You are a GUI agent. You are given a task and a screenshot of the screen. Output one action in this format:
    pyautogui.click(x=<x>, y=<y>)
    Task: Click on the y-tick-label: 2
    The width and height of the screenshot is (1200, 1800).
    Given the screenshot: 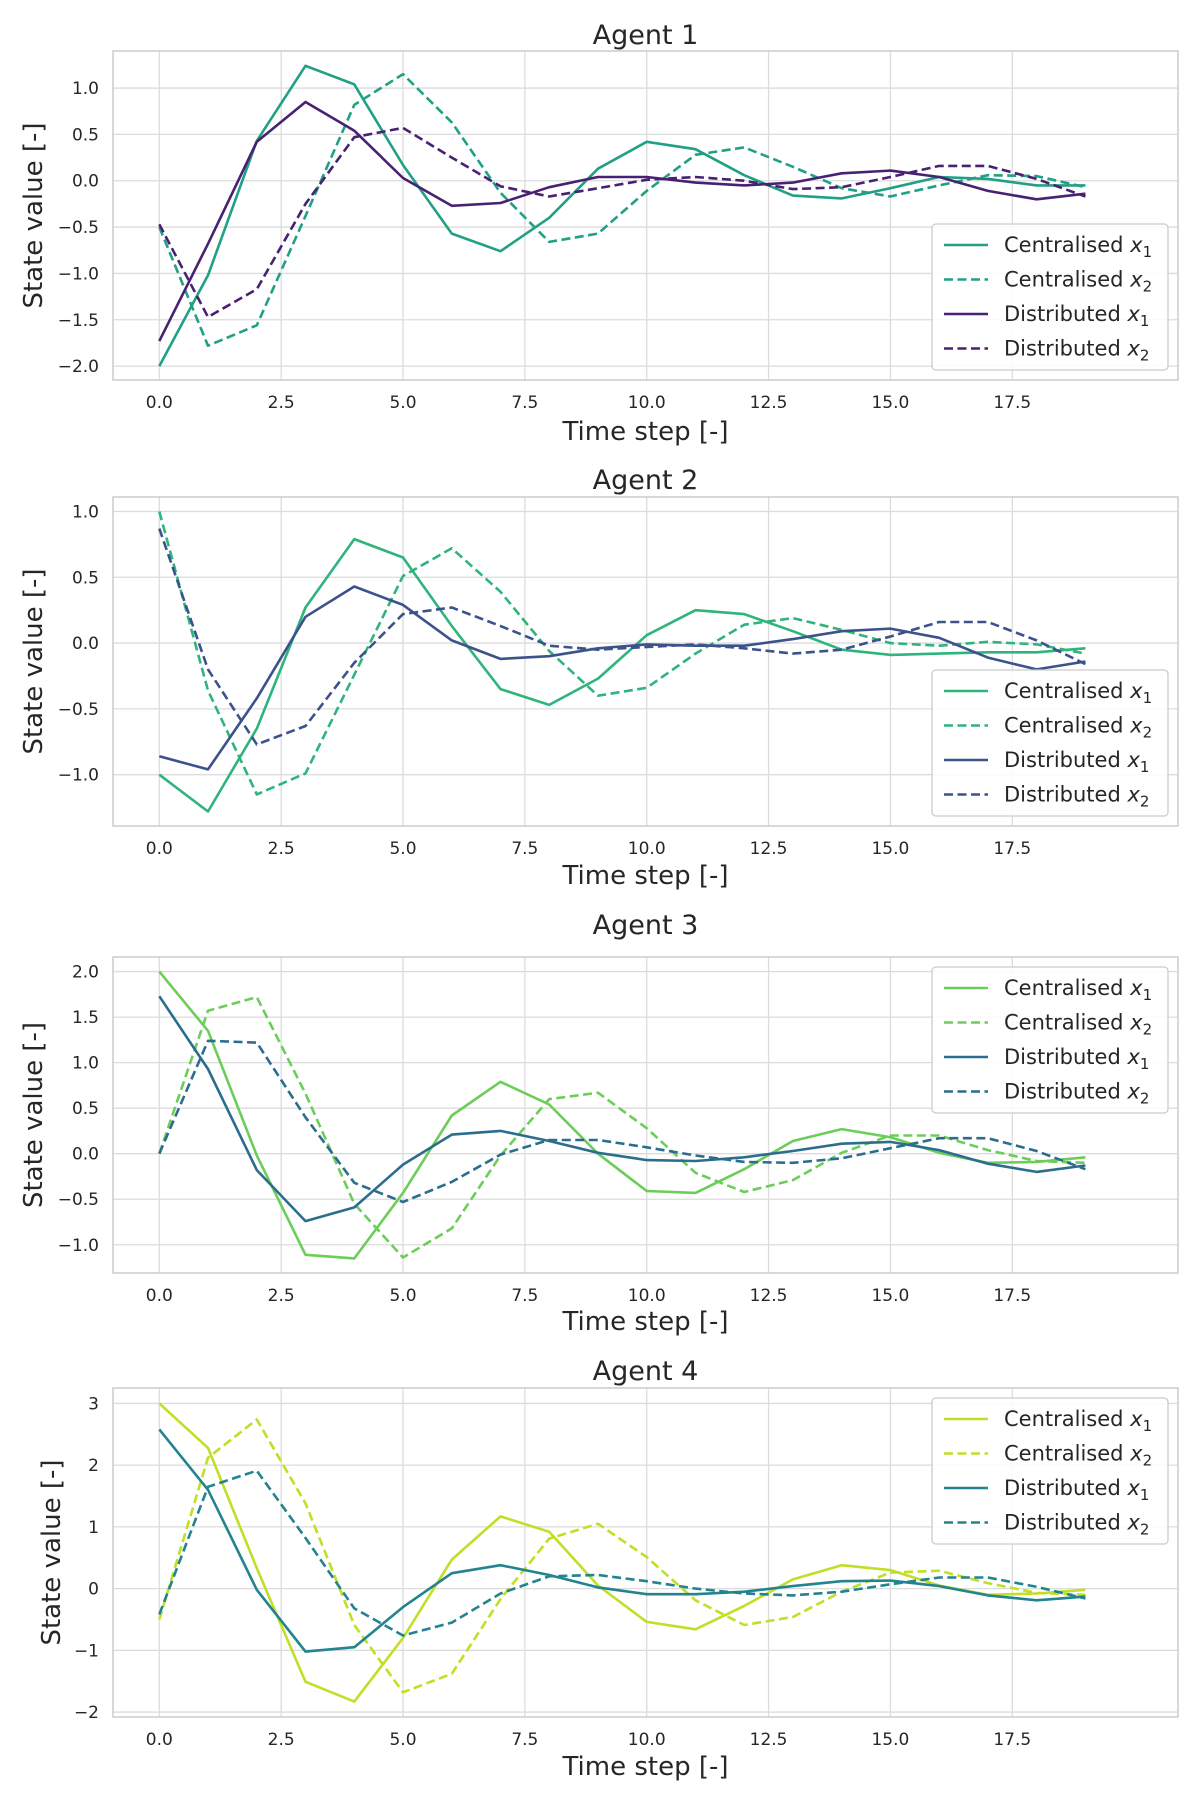 What is the action you would take?
    pyautogui.click(x=93, y=1466)
    